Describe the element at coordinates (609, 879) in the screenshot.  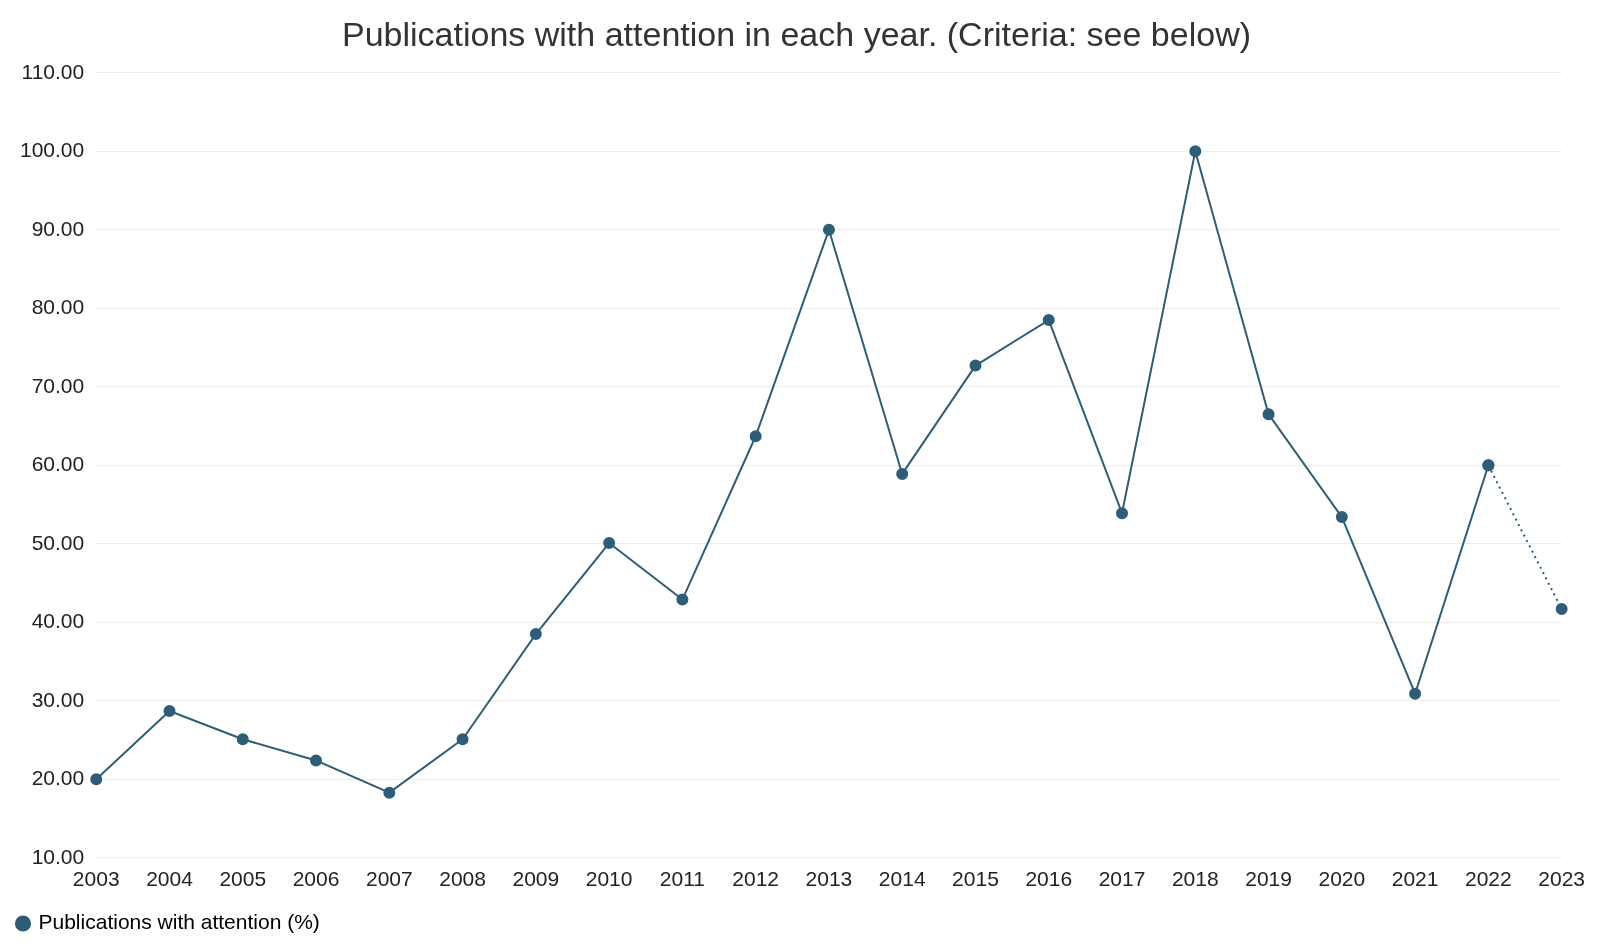
I see `x-tick-label: 2010` at that location.